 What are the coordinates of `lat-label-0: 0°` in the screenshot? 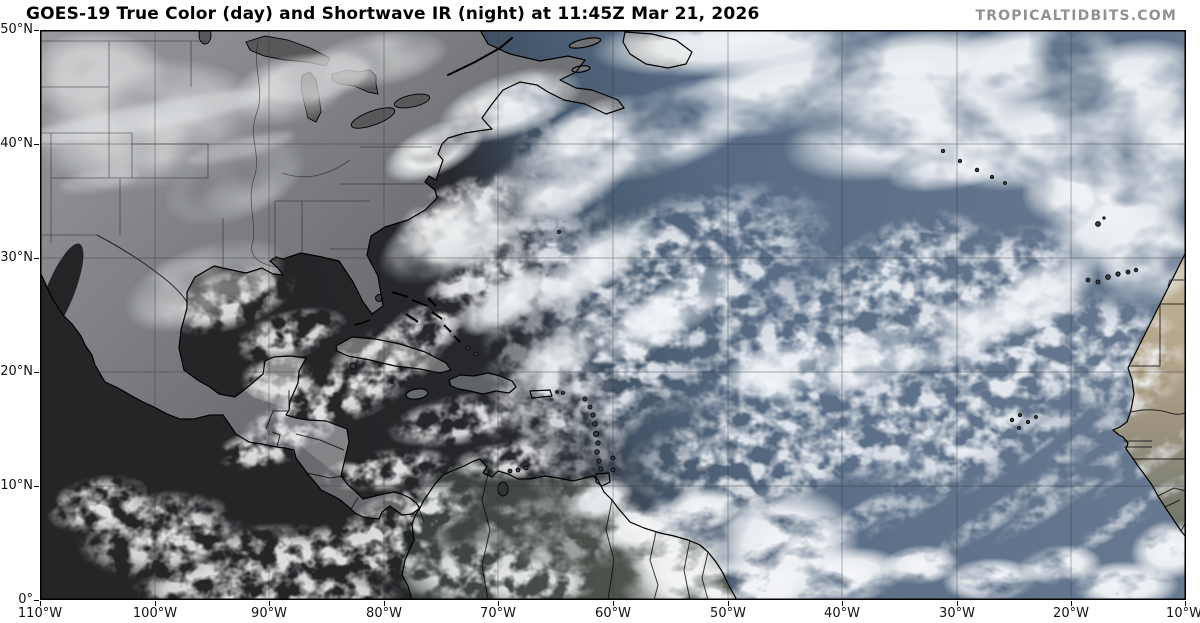 It's located at (25, 599).